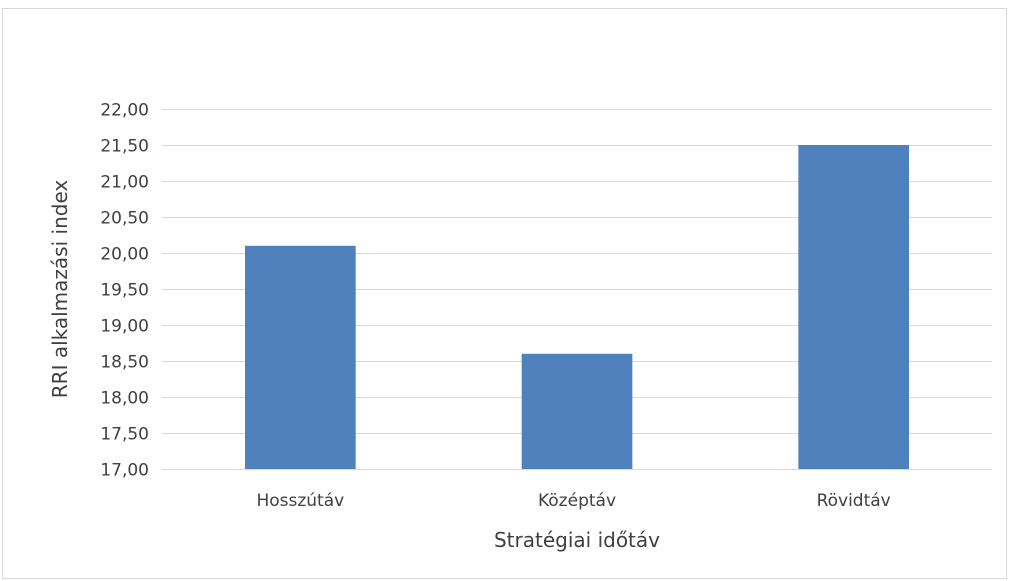 This screenshot has width=1009, height=581. Describe the element at coordinates (124, 111) in the screenshot. I see `y-tick-label: 22,00` at that location.